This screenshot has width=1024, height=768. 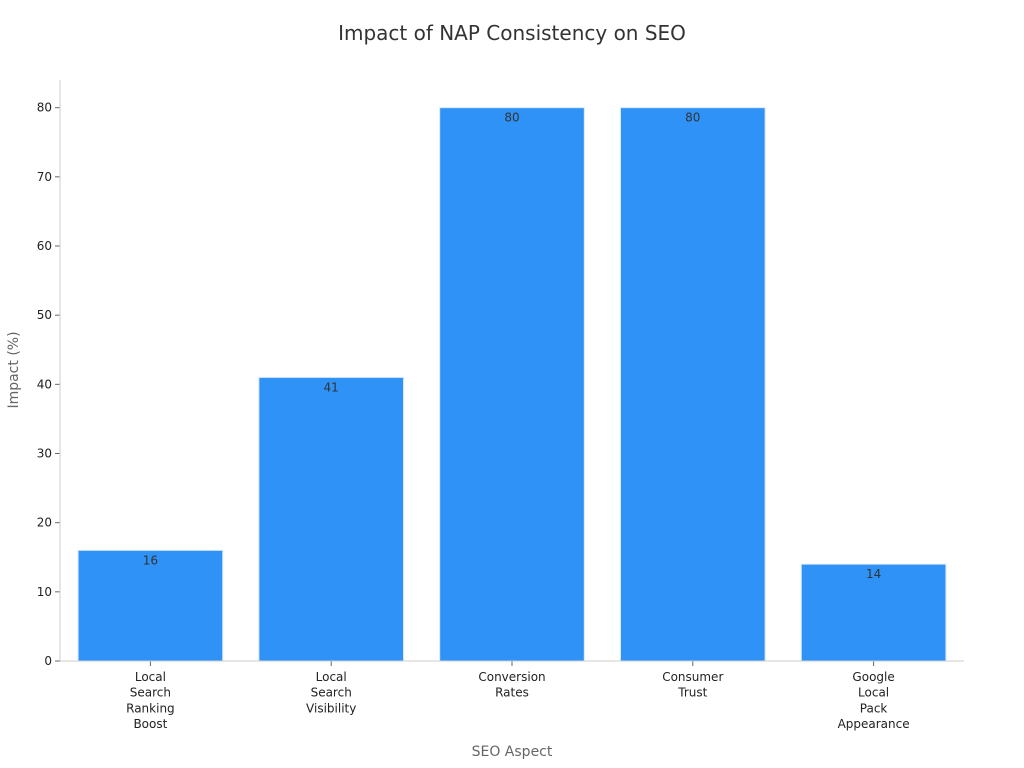 What do you see at coordinates (150, 724) in the screenshot?
I see `x-tick-label-line: Boost` at bounding box center [150, 724].